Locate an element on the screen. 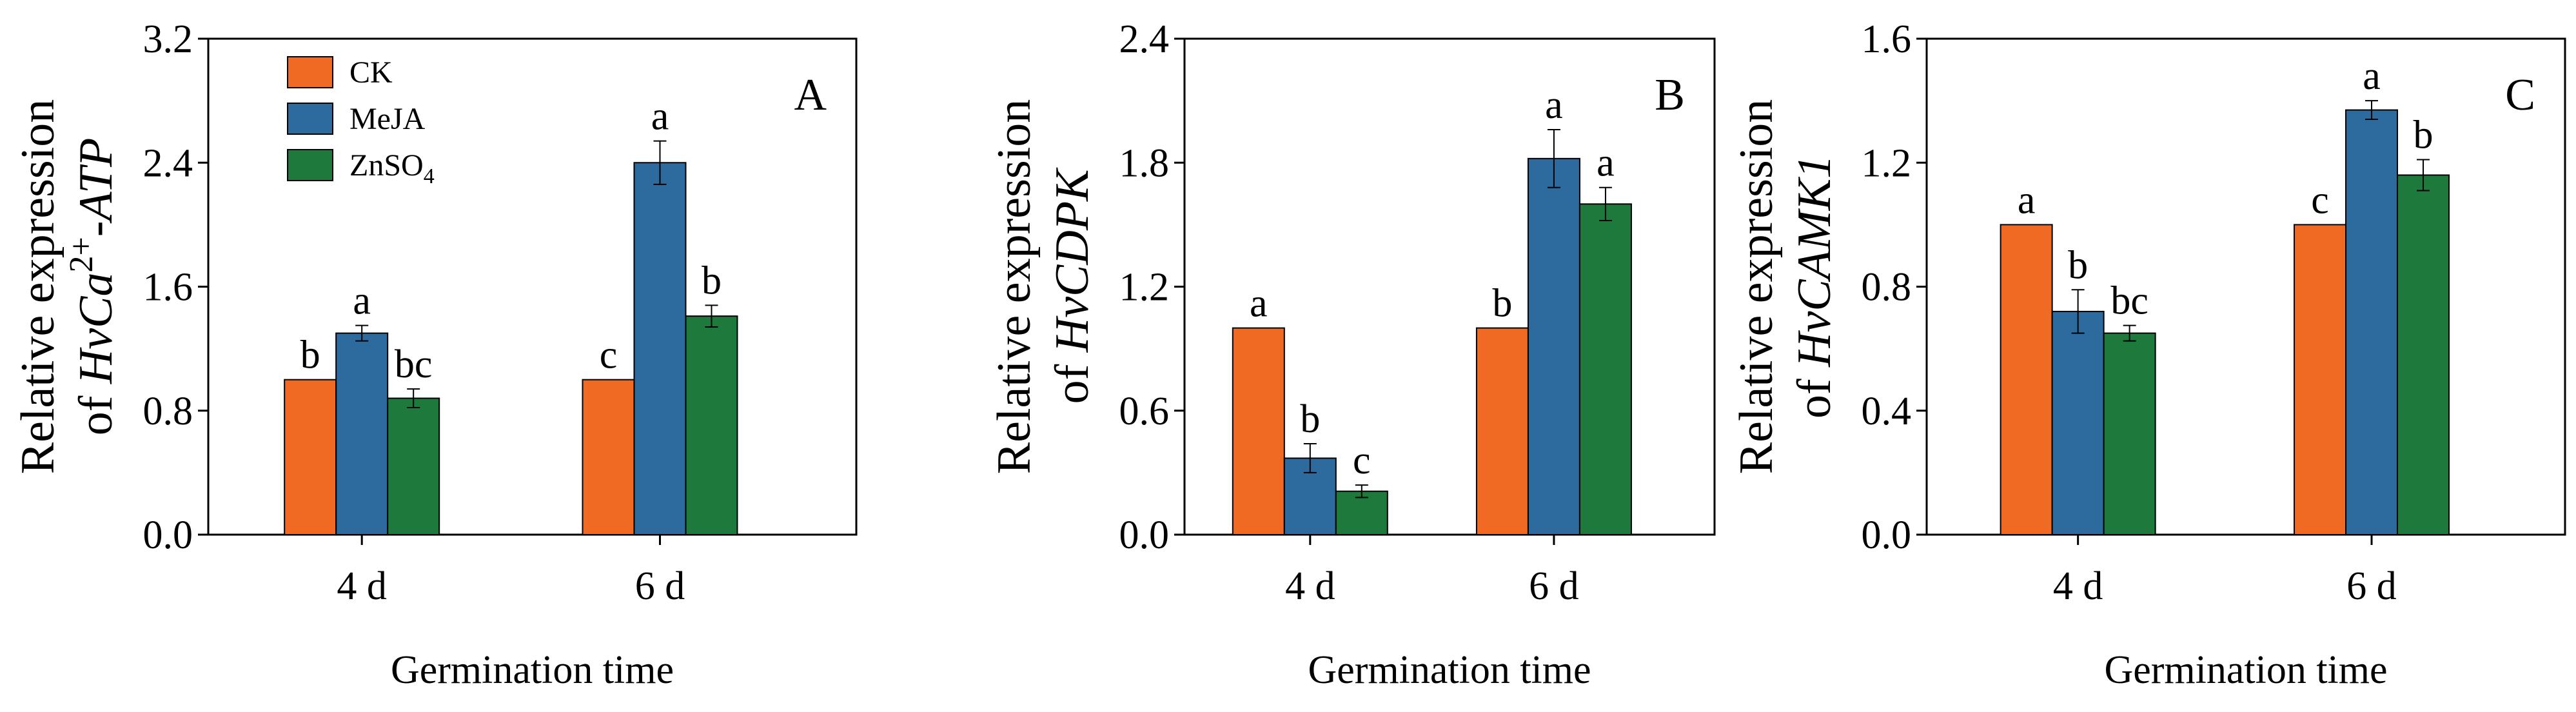  y-tick-label: 0.4 is located at coordinates (1887, 411).